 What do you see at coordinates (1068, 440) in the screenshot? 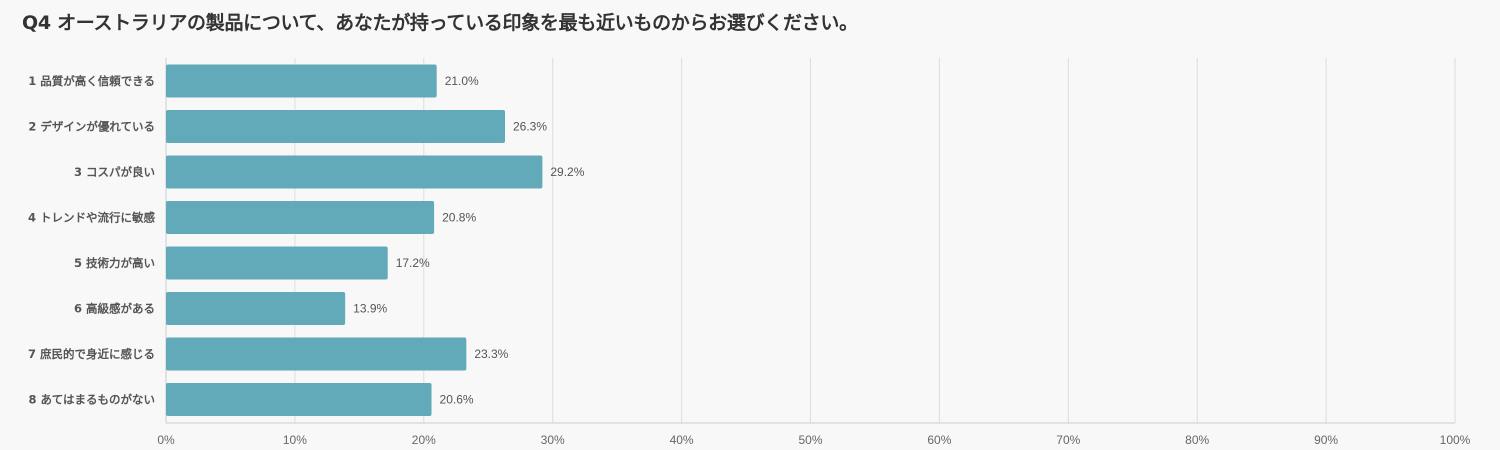
I see `x-tick-label: 70%` at bounding box center [1068, 440].